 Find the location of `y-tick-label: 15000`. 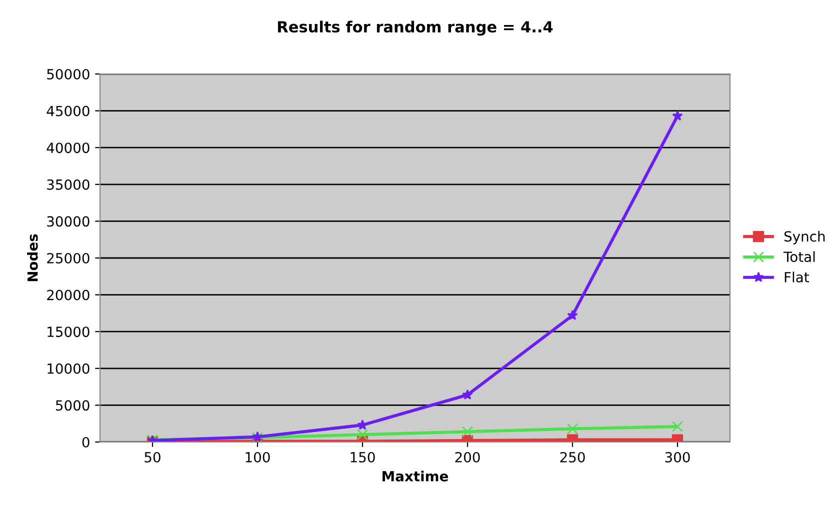

y-tick-label: 15000 is located at coordinates (69, 332).